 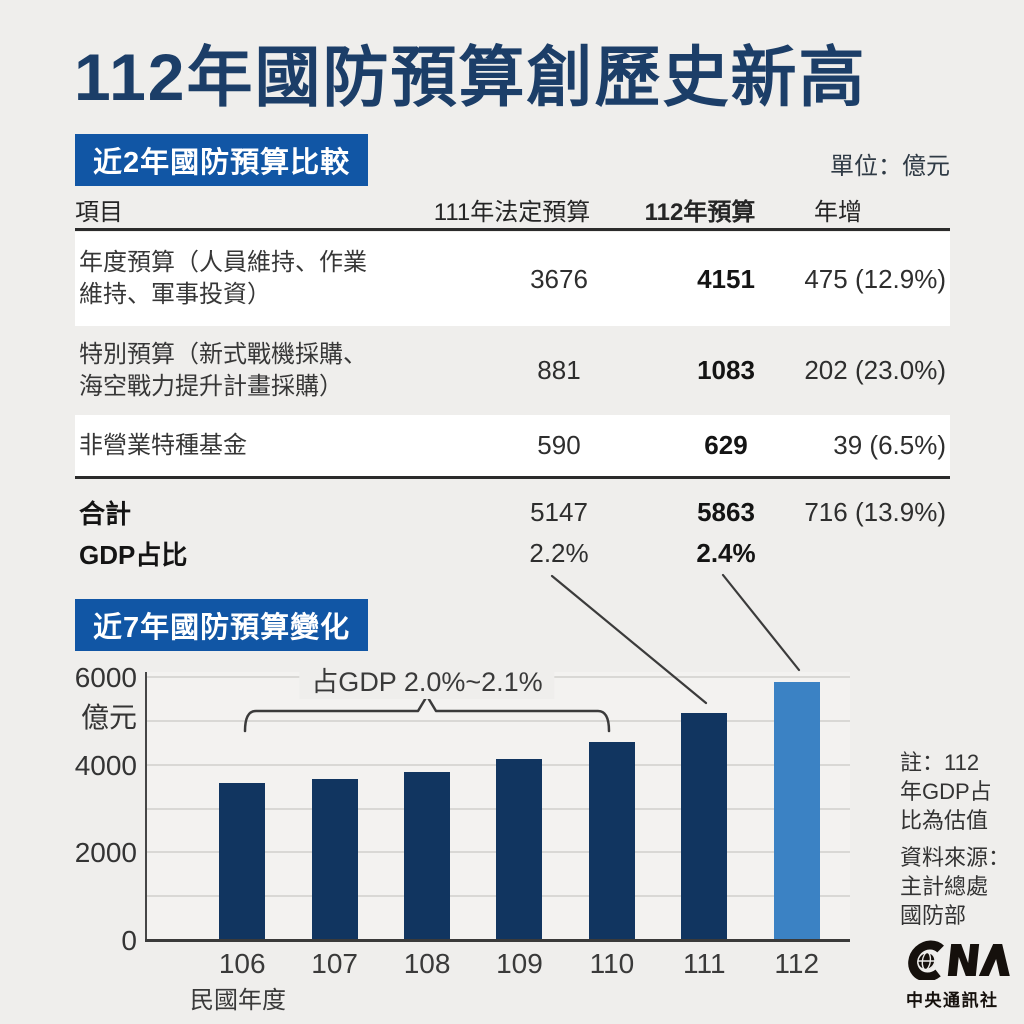 What do you see at coordinates (875, 370) in the screenshot?
I see `row-growth: 202 (23.0%)` at bounding box center [875, 370].